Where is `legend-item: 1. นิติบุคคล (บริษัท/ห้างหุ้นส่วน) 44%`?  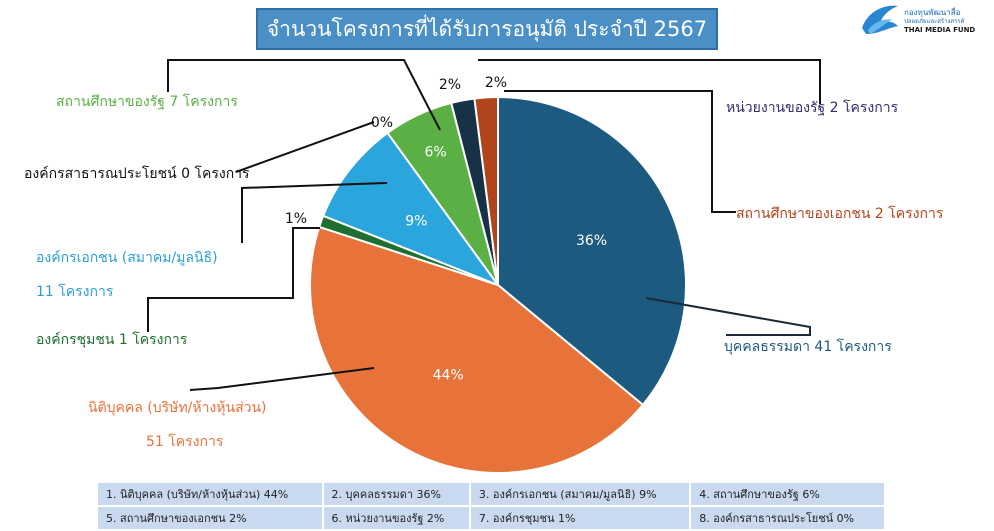 legend-item: 1. นิติบุคคล (บริษัท/ห้างหุ้นส่วน) 44% is located at coordinates (210, 494).